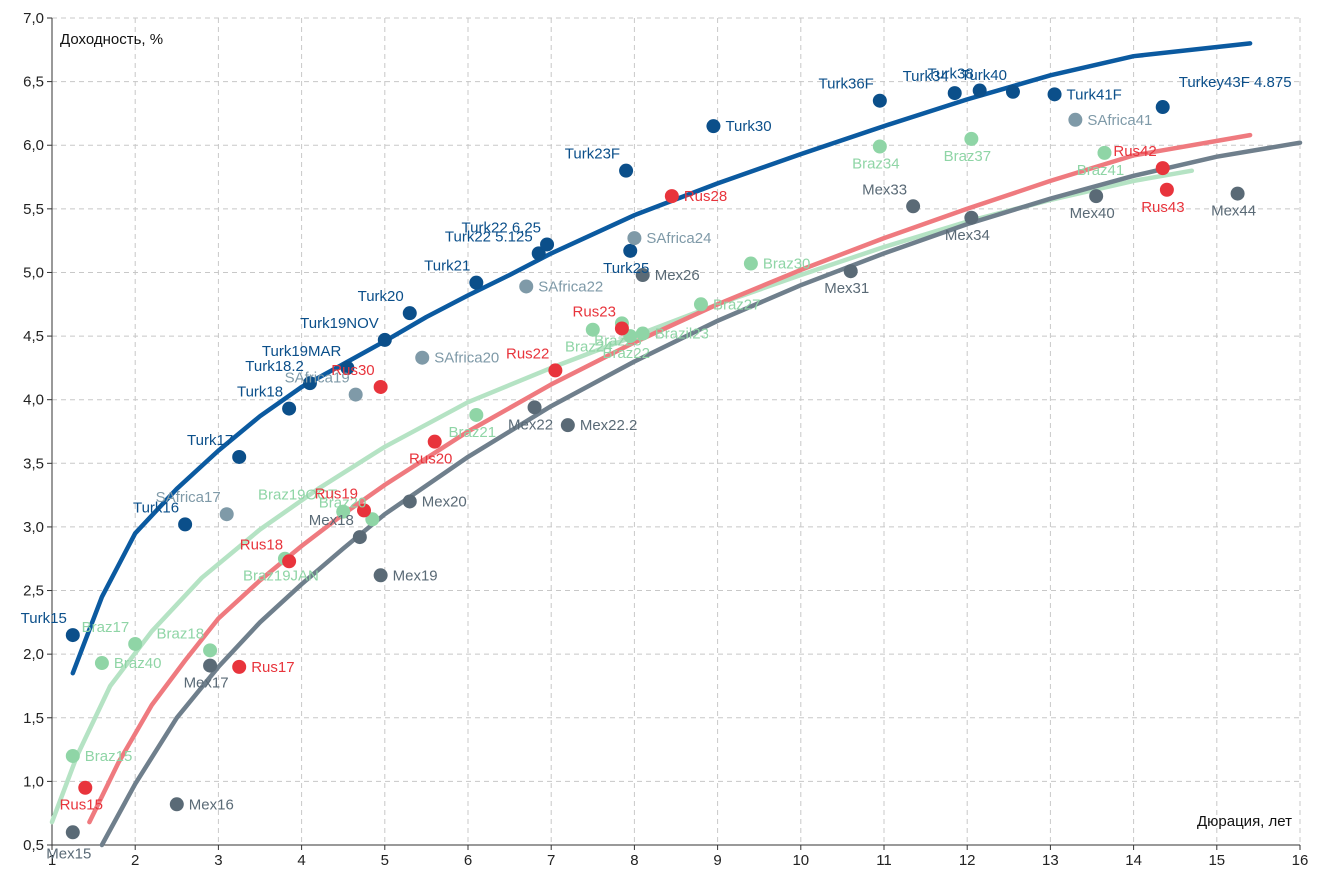  Describe the element at coordinates (551, 860) in the screenshot. I see `x-tick-label: 7` at that location.